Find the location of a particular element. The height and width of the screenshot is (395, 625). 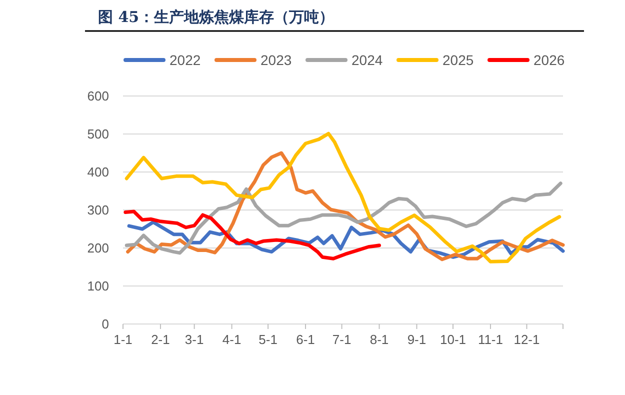

x-tick-label: 4-1 is located at coordinates (232, 339).